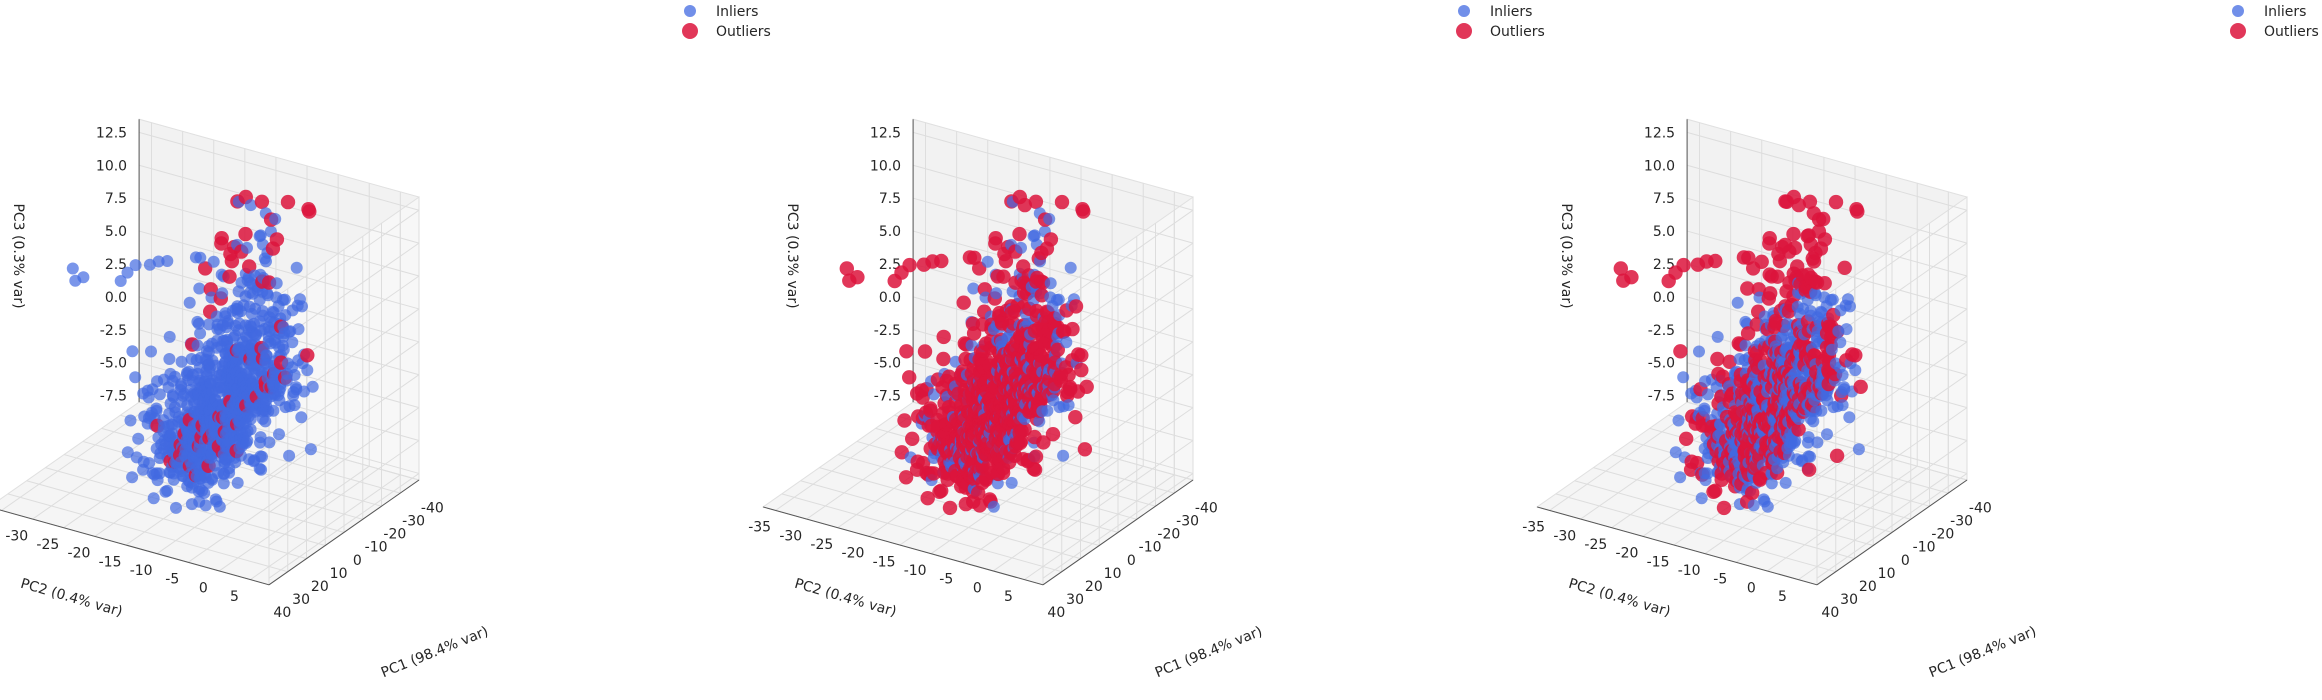  I want to click on pc3-tick-label: 12.5, so click(1659, 133).